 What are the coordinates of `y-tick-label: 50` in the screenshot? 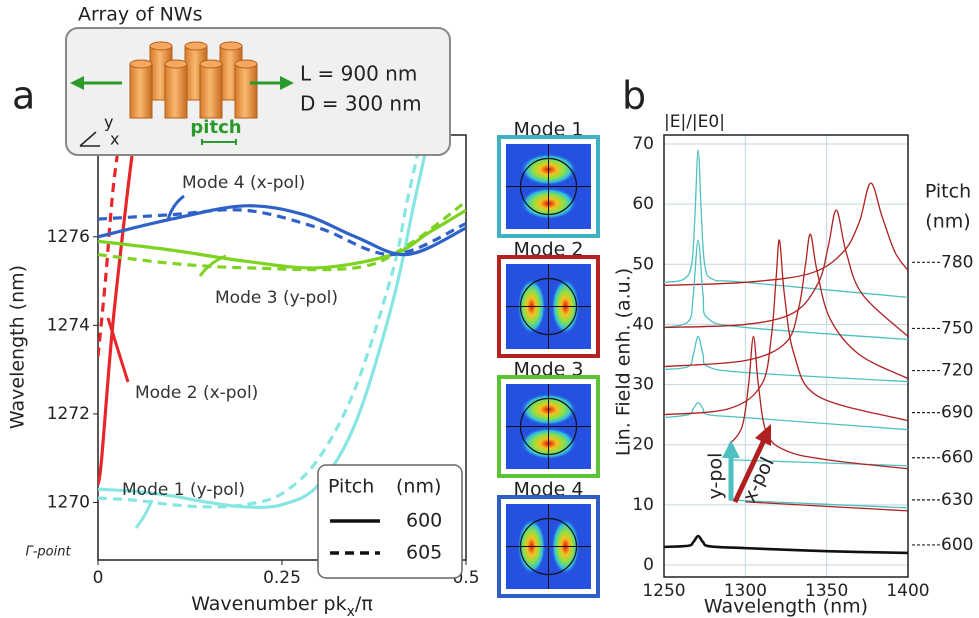 It's located at (643, 264).